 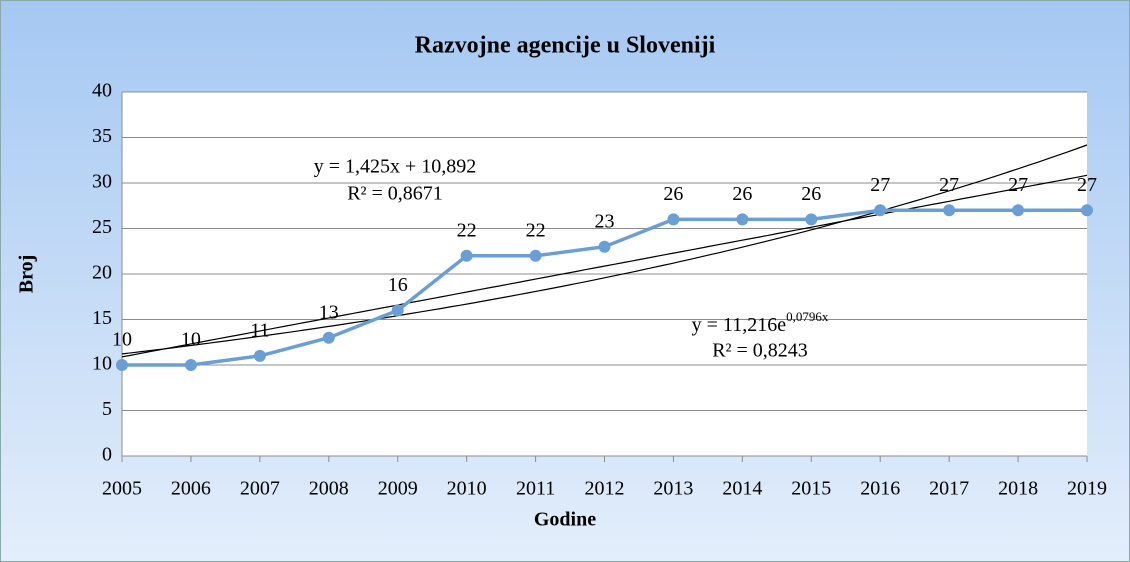 What do you see at coordinates (102, 273) in the screenshot?
I see `y-tick-label: 20` at bounding box center [102, 273].